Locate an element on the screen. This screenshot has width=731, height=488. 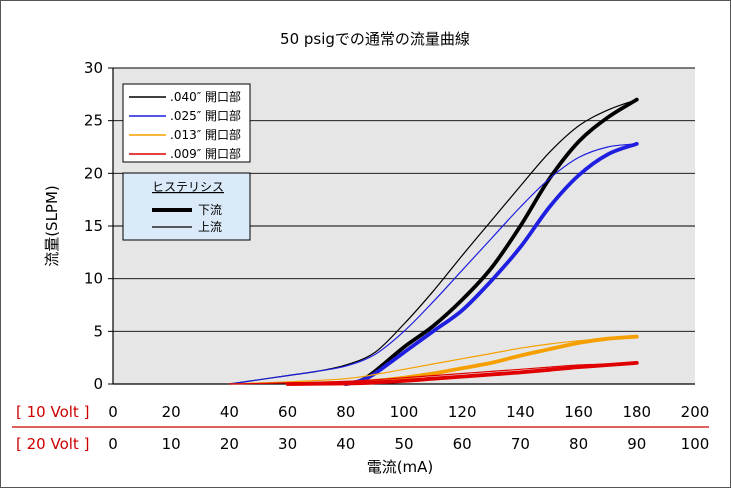
y-tick-label: 25 is located at coordinates (93, 121).